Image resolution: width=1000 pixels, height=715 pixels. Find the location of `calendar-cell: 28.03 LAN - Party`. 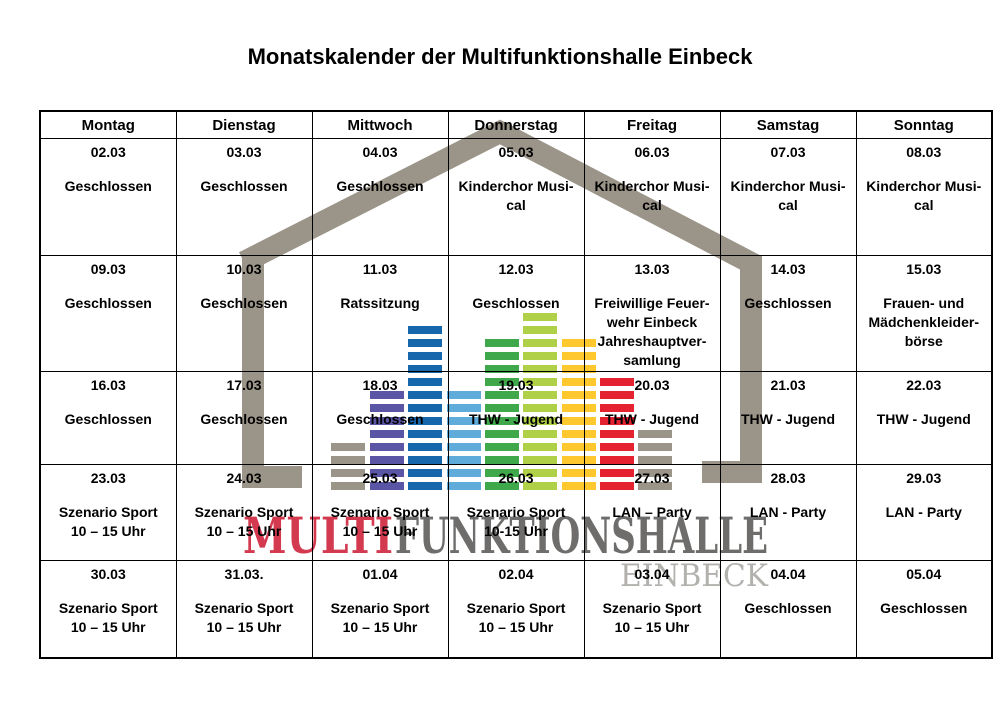

calendar-cell: 28.03 LAN - Party is located at coordinates (788, 512).